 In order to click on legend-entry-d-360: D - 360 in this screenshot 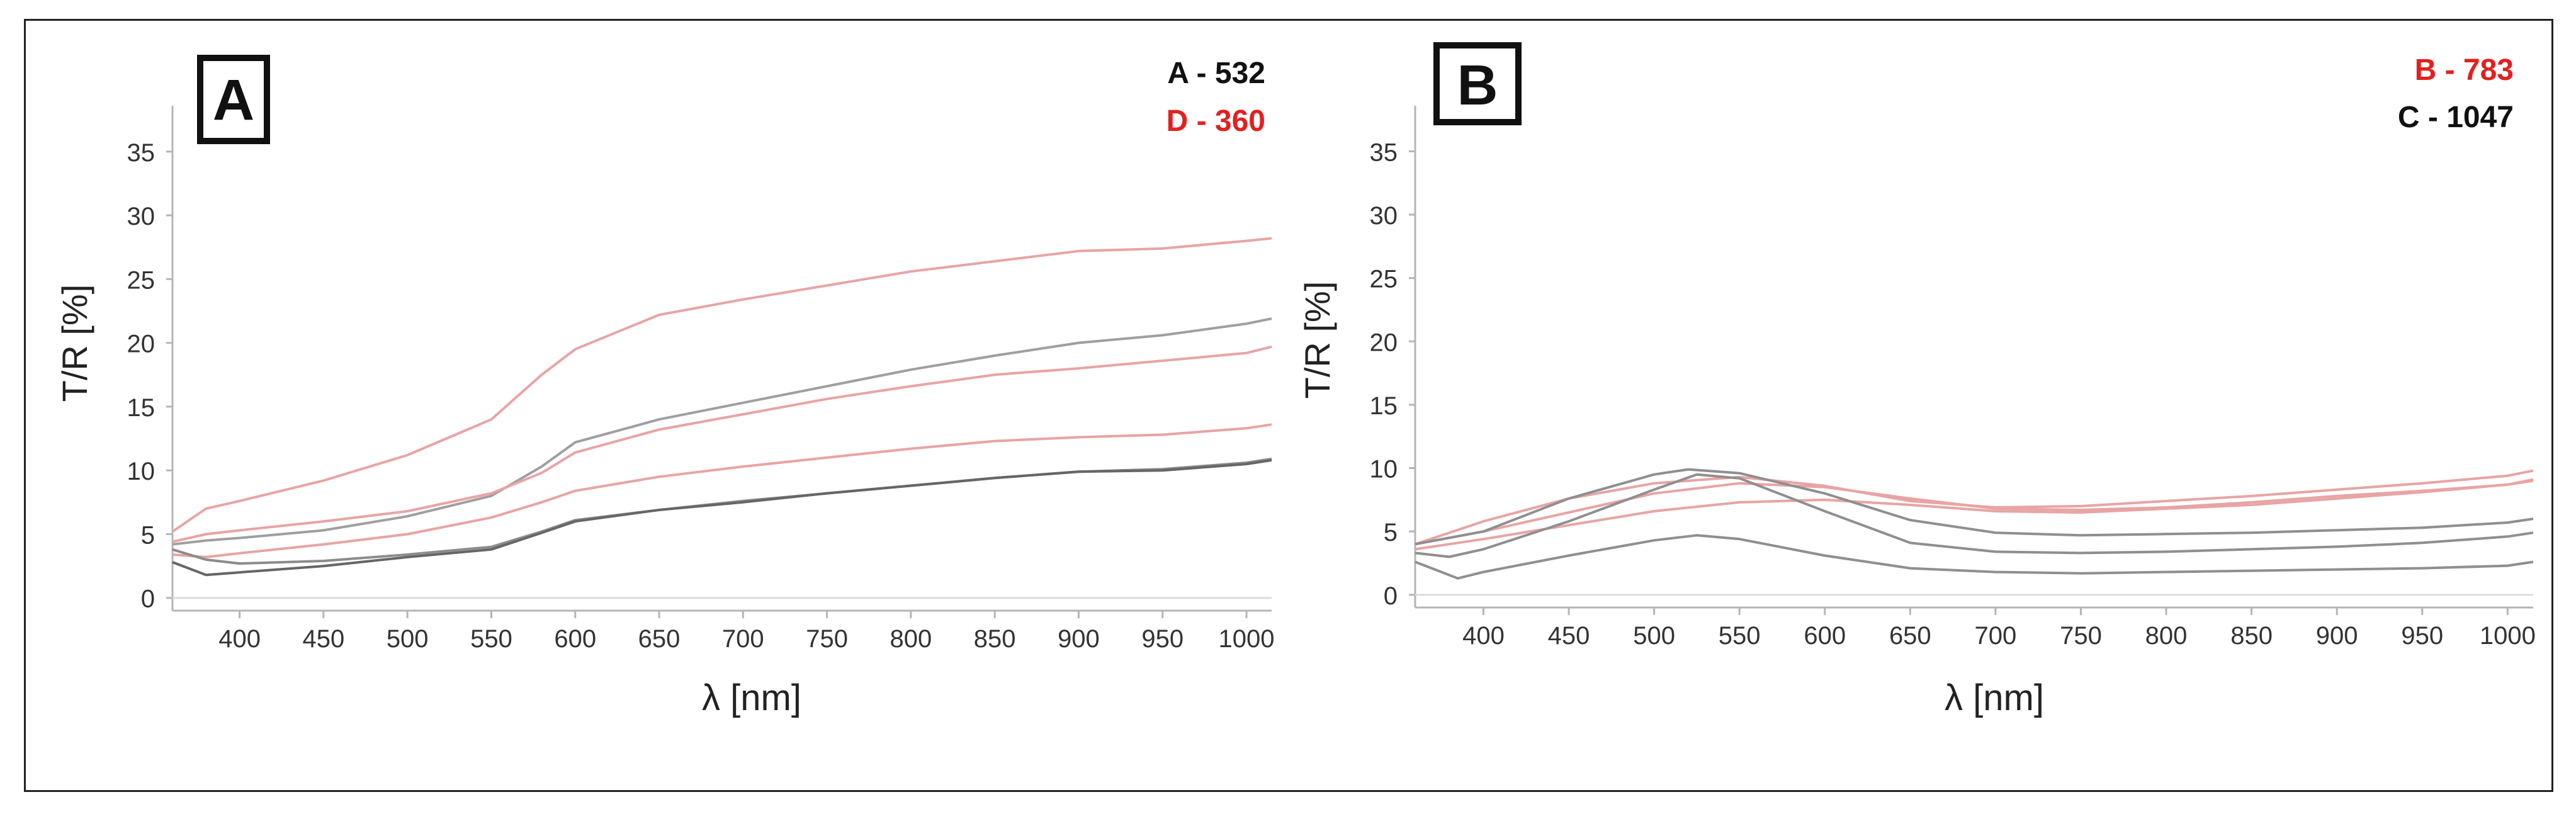, I will do `click(1216, 121)`.